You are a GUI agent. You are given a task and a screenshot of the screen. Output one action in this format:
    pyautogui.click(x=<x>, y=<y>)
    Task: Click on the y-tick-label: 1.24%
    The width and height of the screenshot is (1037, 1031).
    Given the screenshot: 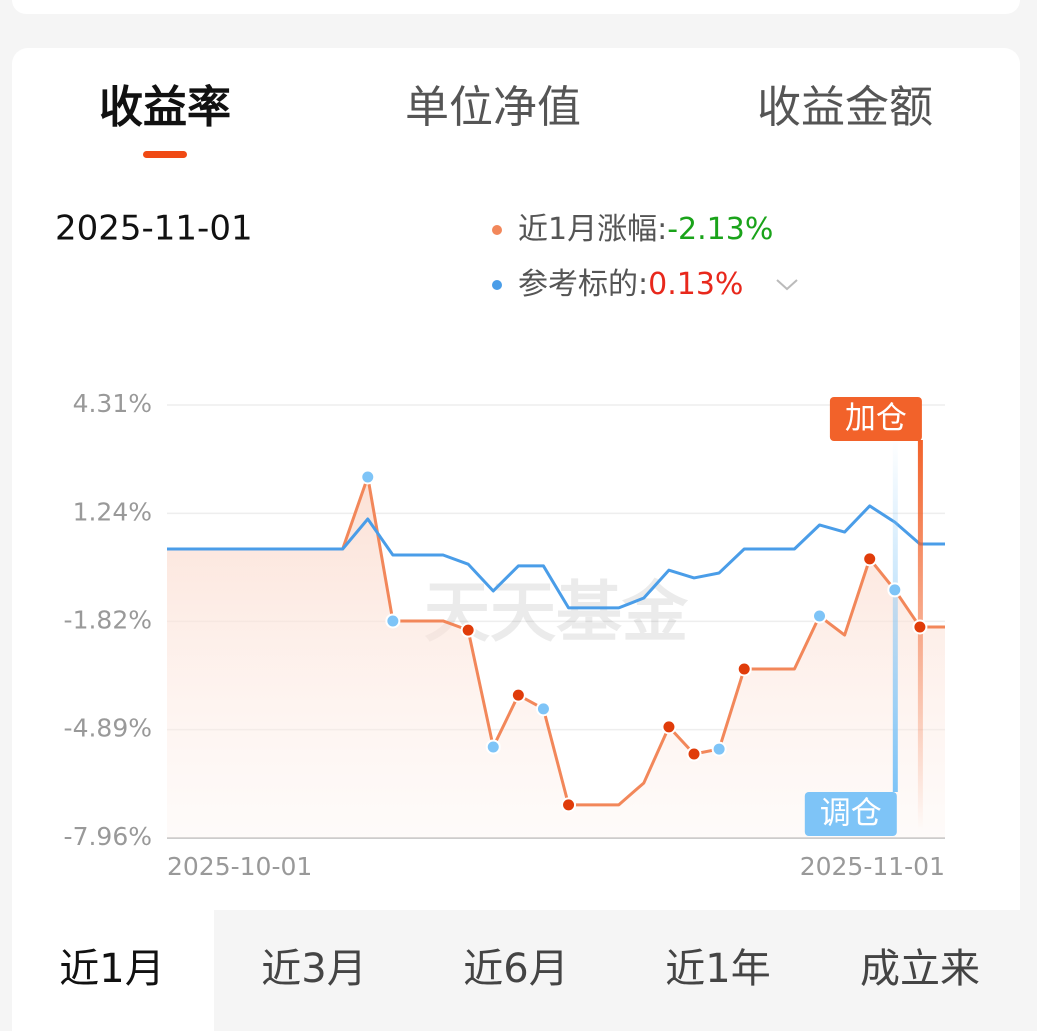 What is the action you would take?
    pyautogui.click(x=112, y=511)
    